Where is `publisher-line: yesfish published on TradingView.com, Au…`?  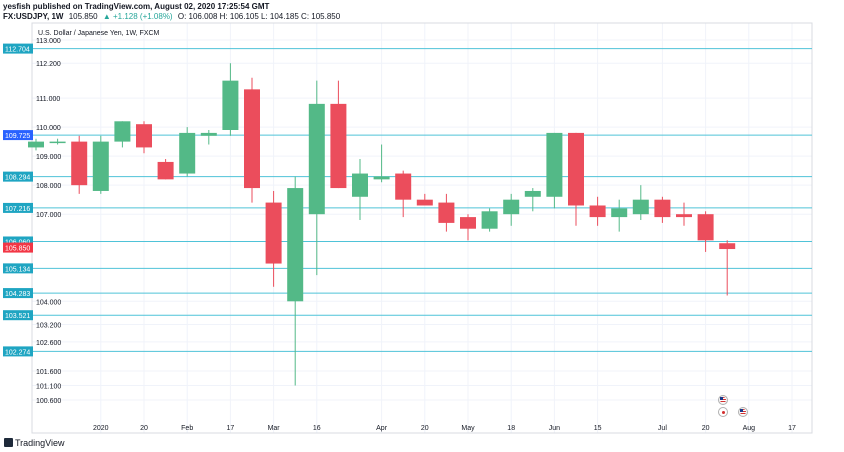
publisher-line: yesfish published on TradingView.com, Au… is located at coordinates (136, 6).